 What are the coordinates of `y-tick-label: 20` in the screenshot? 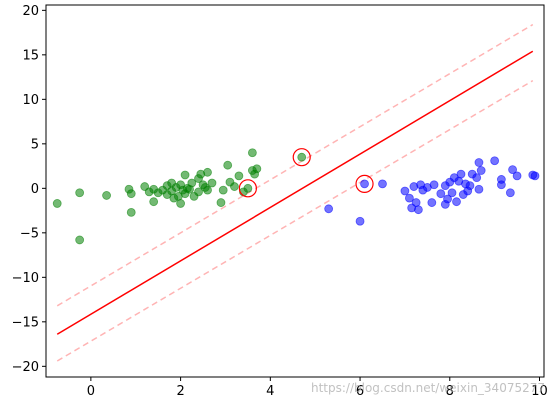 It's located at (30, 11).